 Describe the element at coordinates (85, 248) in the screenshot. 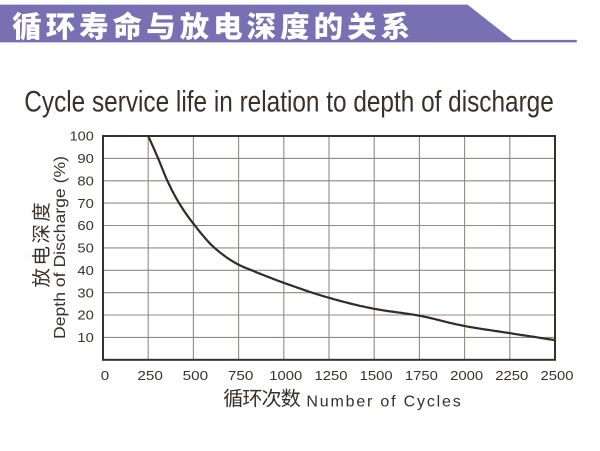

I see `svg-text: 50` at that location.